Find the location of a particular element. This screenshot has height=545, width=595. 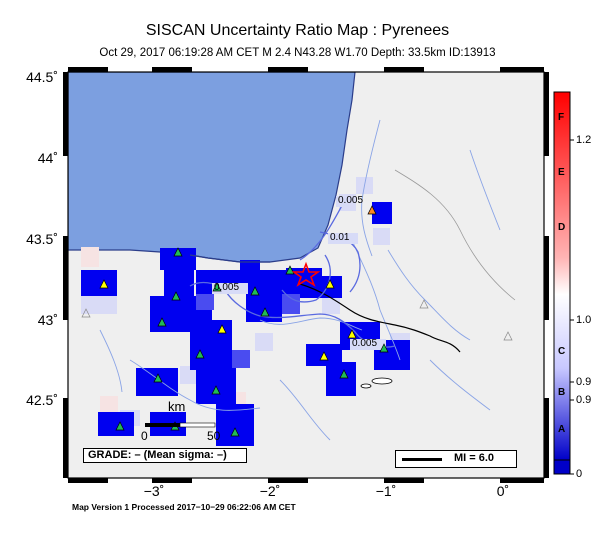

colorbar-gradient is located at coordinates (562, 276).